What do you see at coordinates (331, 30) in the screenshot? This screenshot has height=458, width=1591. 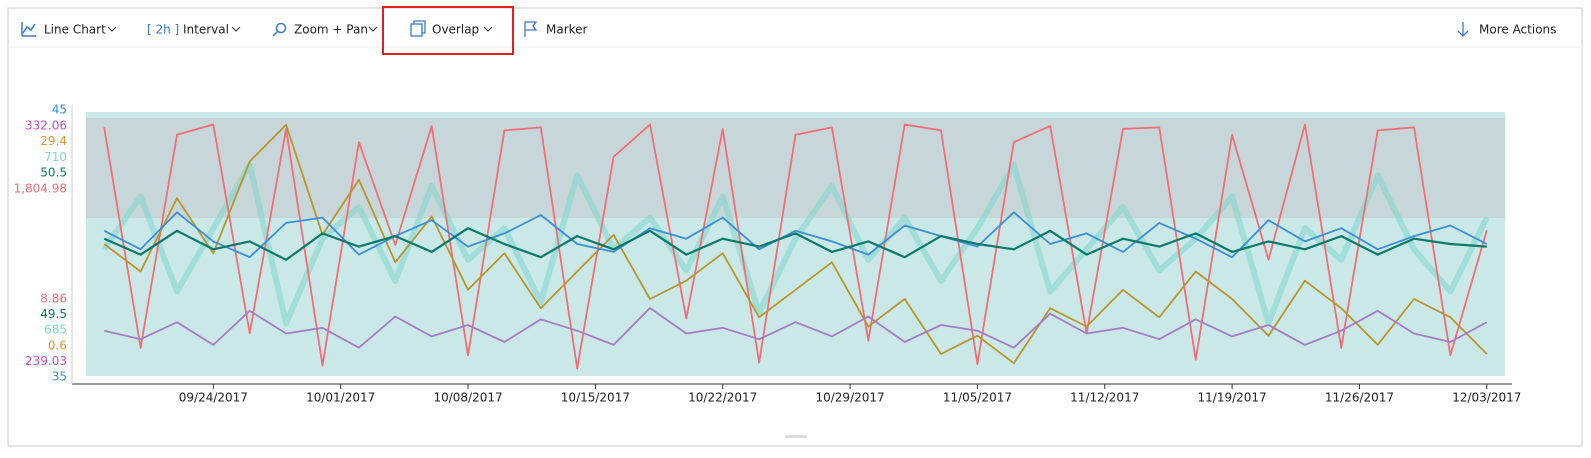 I see `button-label: Zoom + Pan` at bounding box center [331, 30].